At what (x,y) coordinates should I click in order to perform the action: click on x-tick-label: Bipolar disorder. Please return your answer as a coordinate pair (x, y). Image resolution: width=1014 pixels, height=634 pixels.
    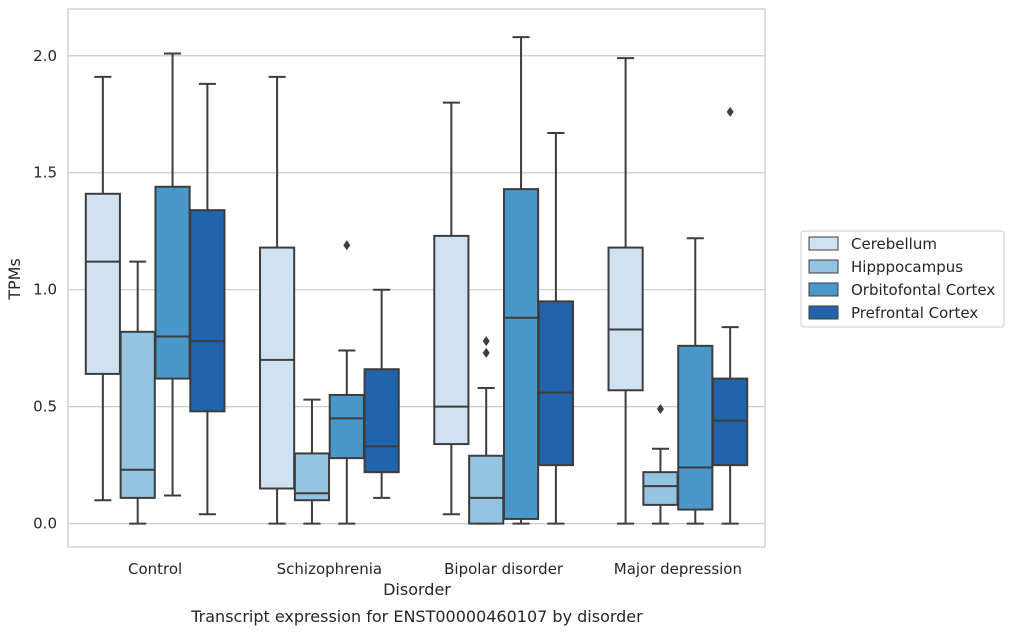
    Looking at the image, I should click on (504, 569).